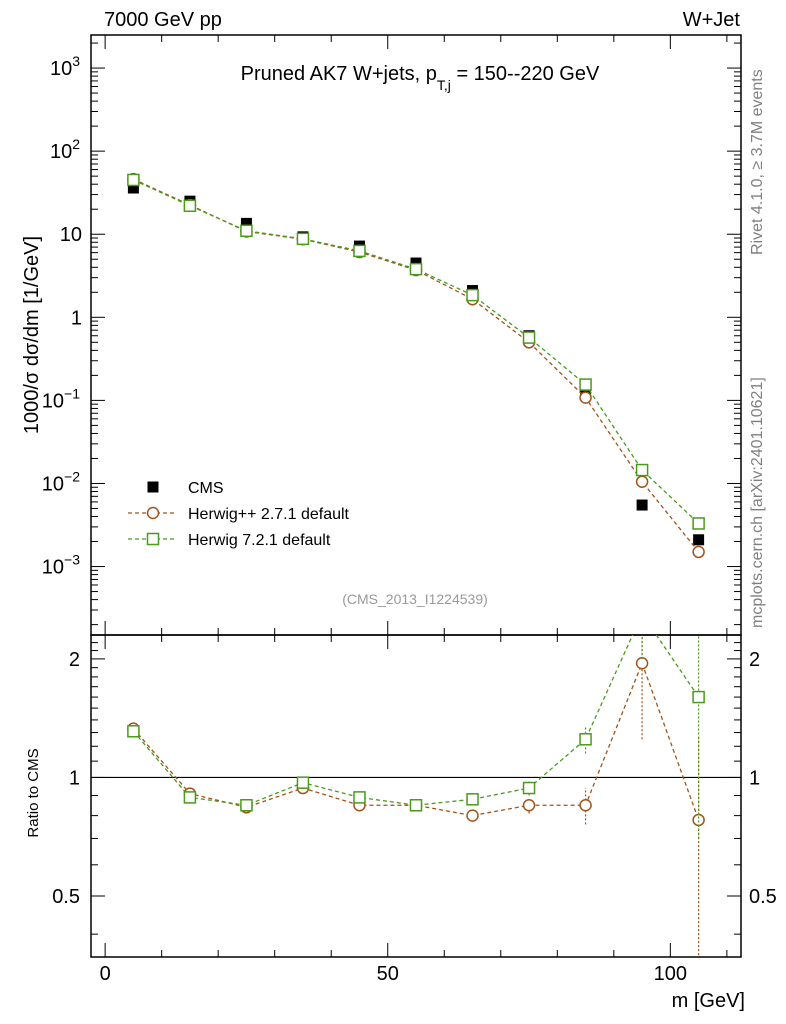 The height and width of the screenshot is (1024, 786). Describe the element at coordinates (339, 74) in the screenshot. I see `chart-title-main: Pruned AK7 W+jets, p` at that location.